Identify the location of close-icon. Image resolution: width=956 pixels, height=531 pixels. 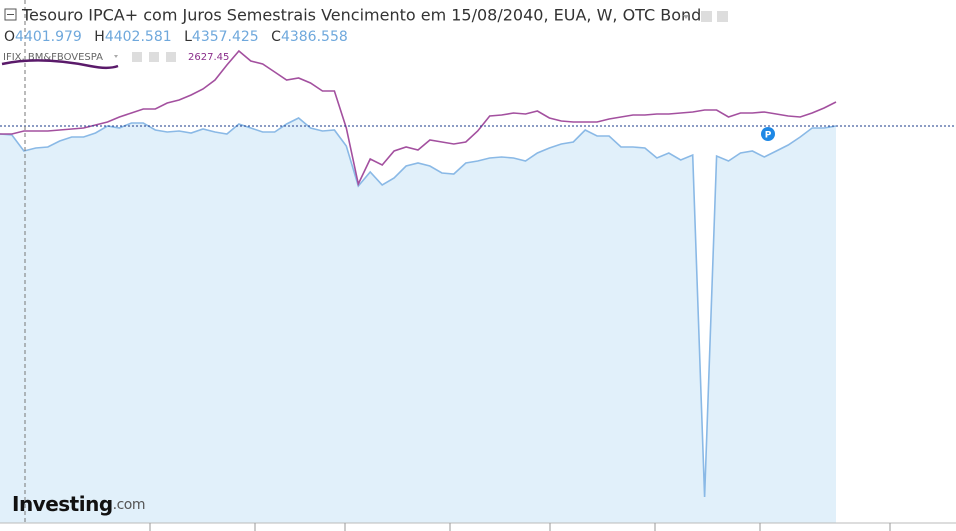
(171, 57).